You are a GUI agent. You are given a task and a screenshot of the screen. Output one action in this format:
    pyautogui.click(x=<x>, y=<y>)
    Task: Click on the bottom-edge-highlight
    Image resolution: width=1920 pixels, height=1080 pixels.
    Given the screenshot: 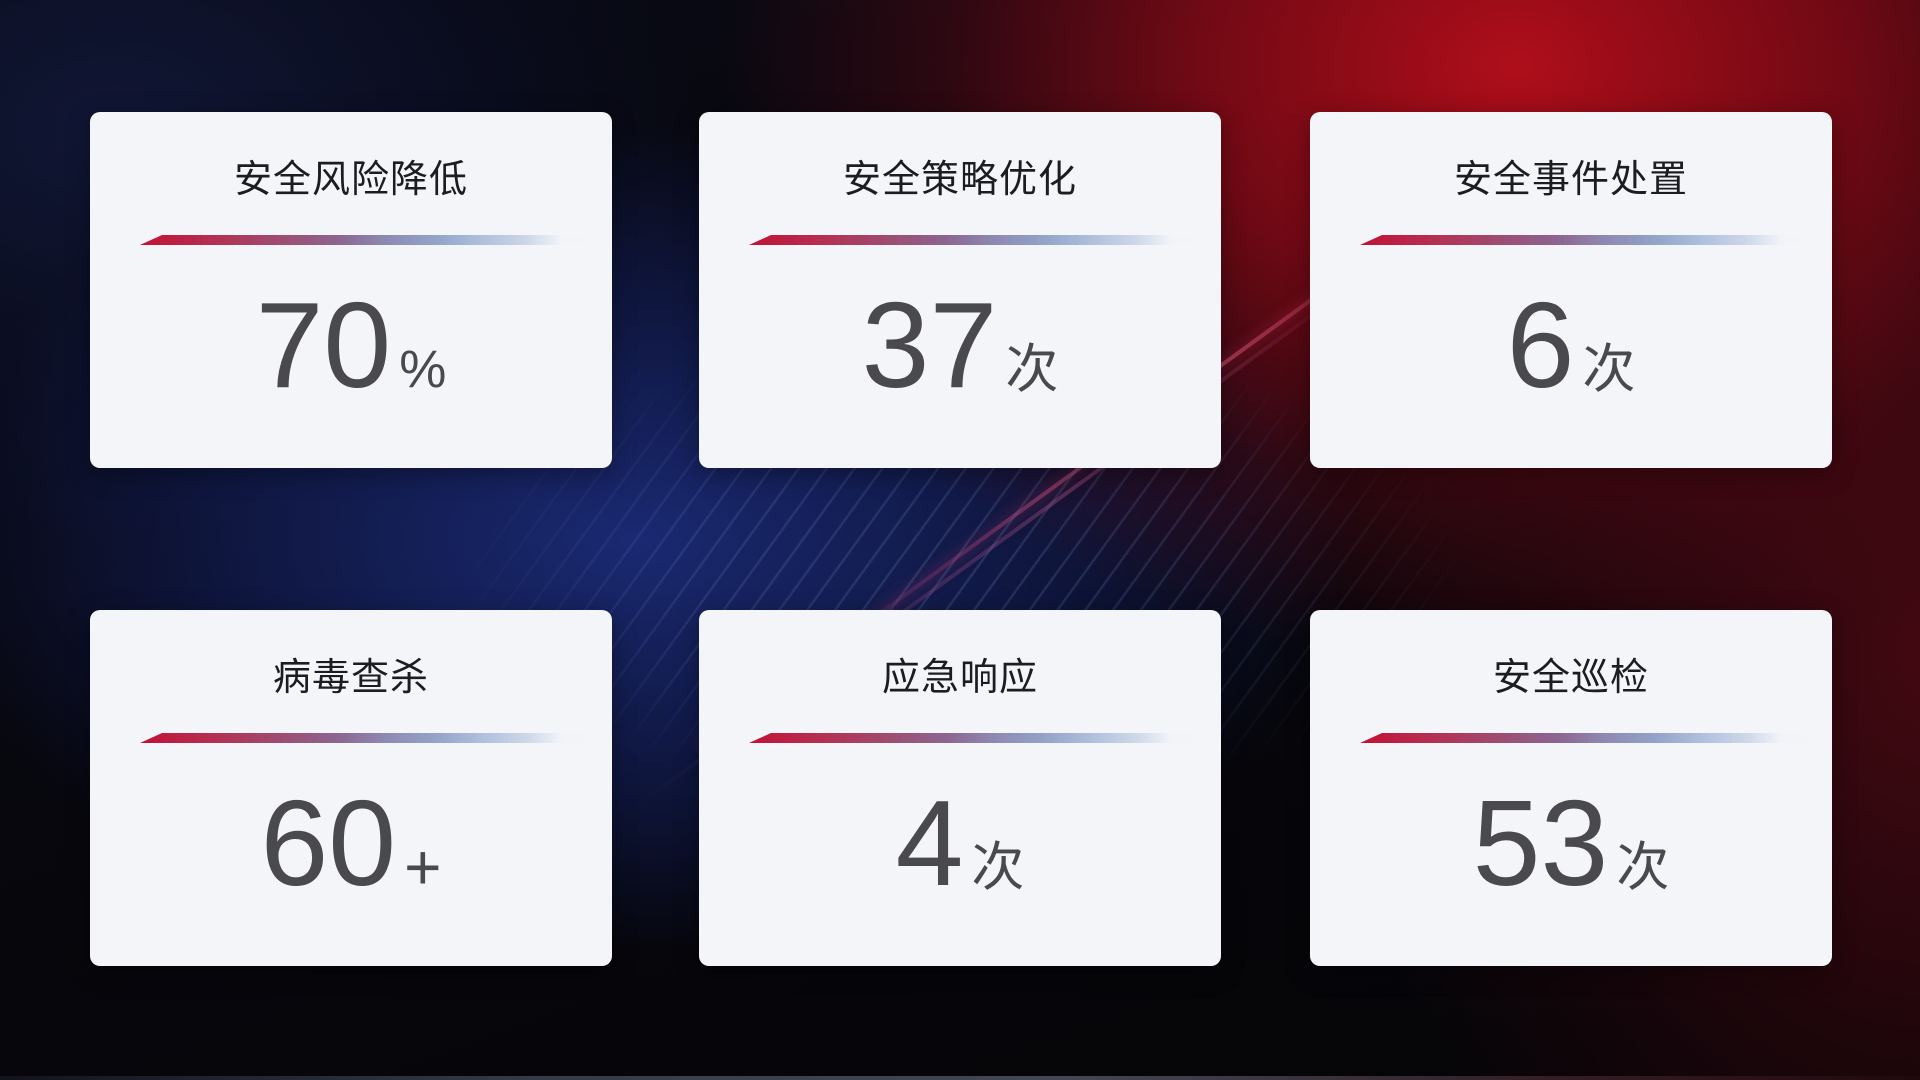 What is the action you would take?
    pyautogui.click(x=960, y=1078)
    